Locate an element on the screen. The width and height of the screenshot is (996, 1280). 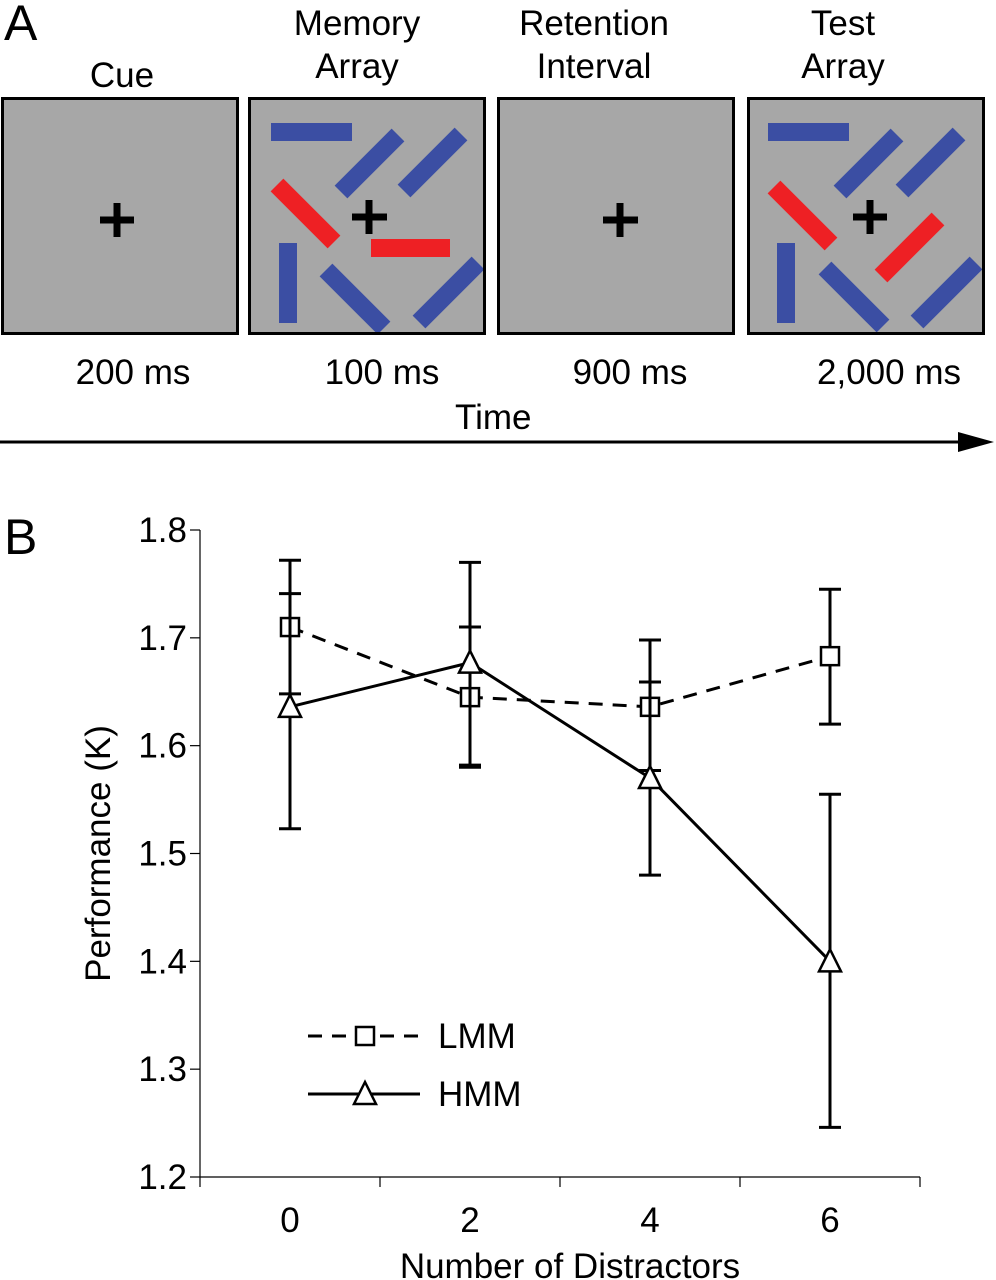
duration-retention: 900 ms is located at coordinates (630, 372).